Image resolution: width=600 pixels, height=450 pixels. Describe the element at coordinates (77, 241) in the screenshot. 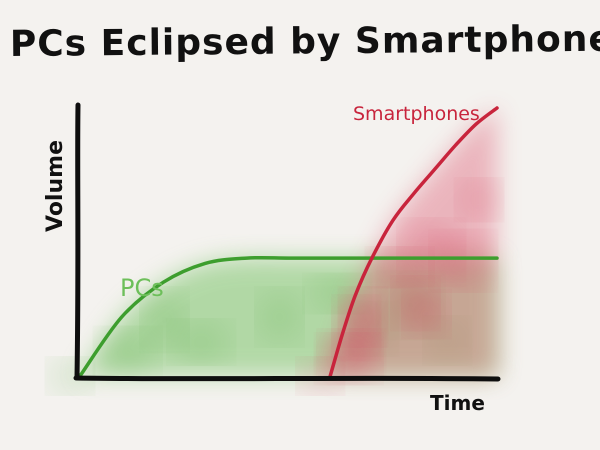

I see `y-axis` at that location.